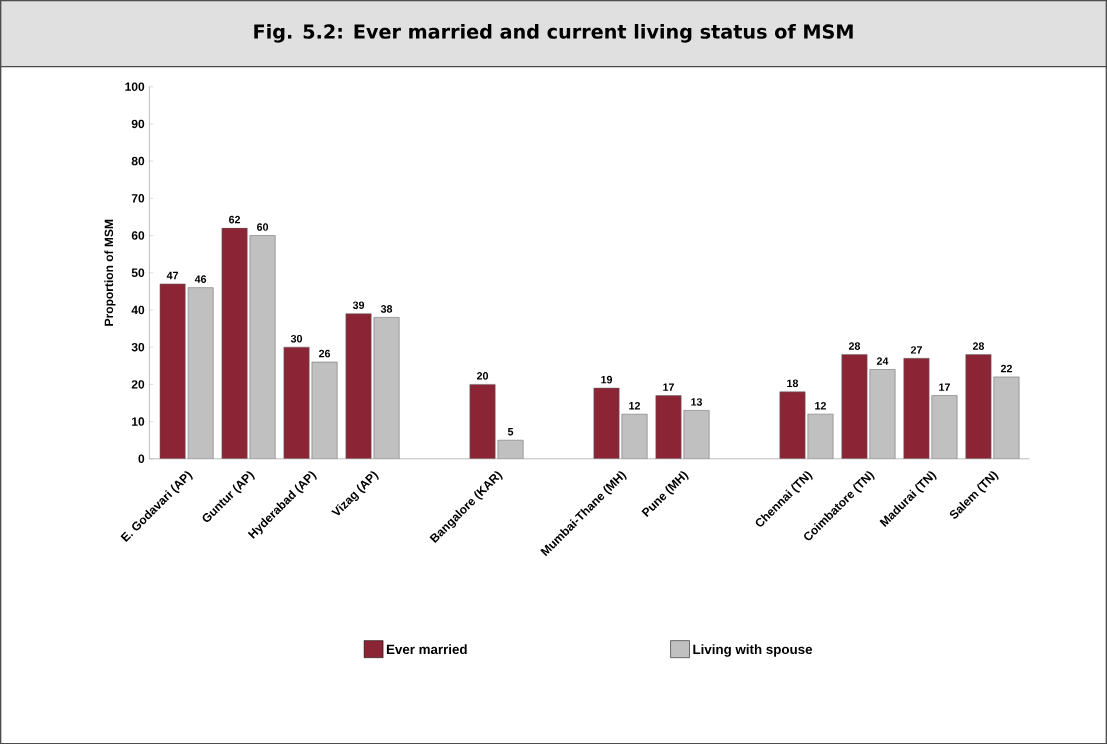  What do you see at coordinates (296, 338) in the screenshot?
I see `data-label: 30` at bounding box center [296, 338].